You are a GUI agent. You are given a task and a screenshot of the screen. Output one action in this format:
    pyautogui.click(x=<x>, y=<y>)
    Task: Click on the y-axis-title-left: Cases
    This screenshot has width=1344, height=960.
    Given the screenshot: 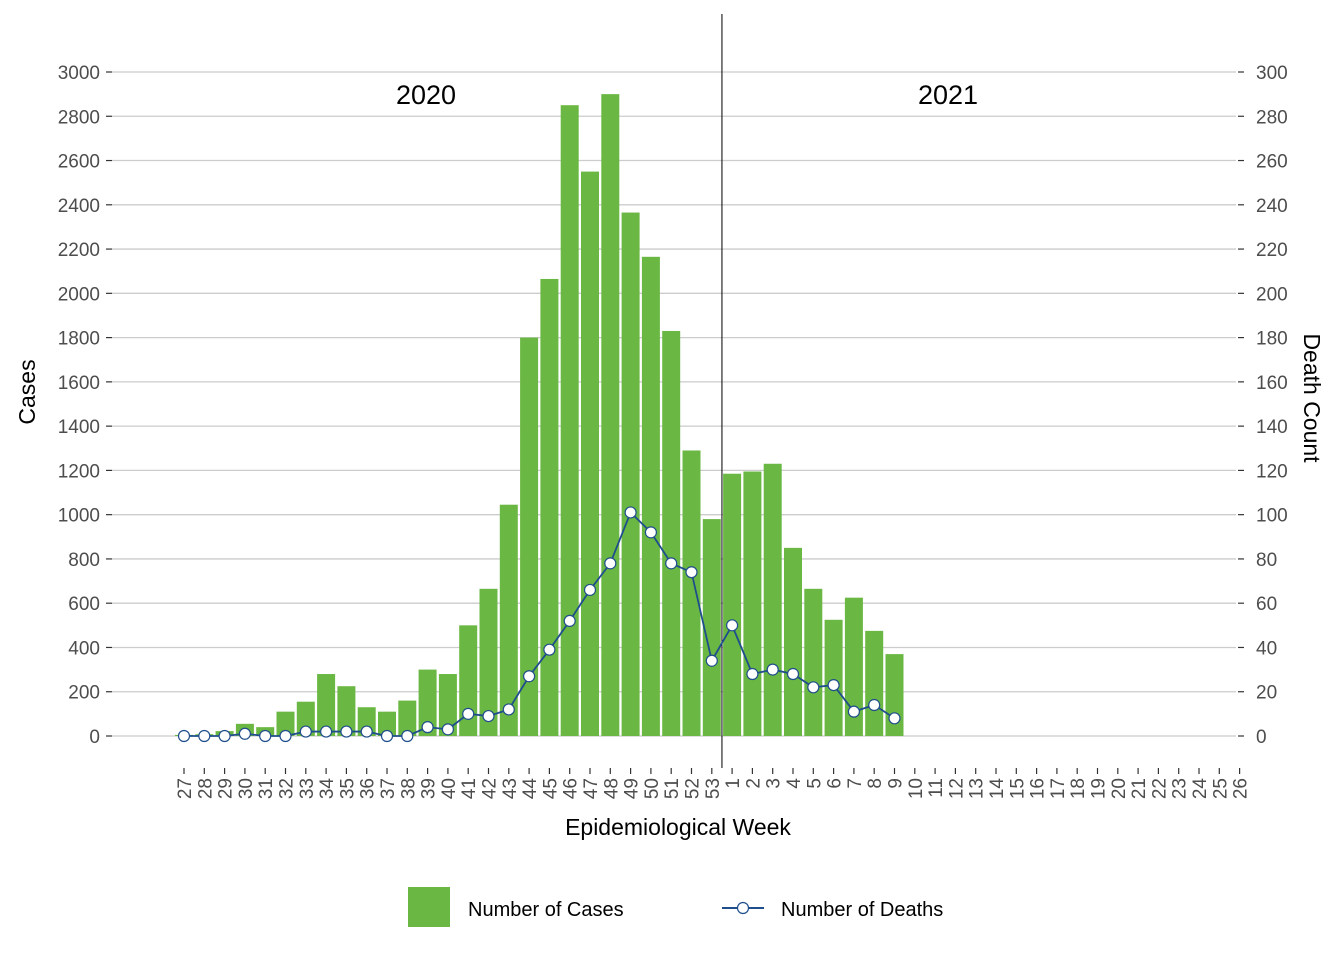 What is the action you would take?
    pyautogui.click(x=27, y=391)
    